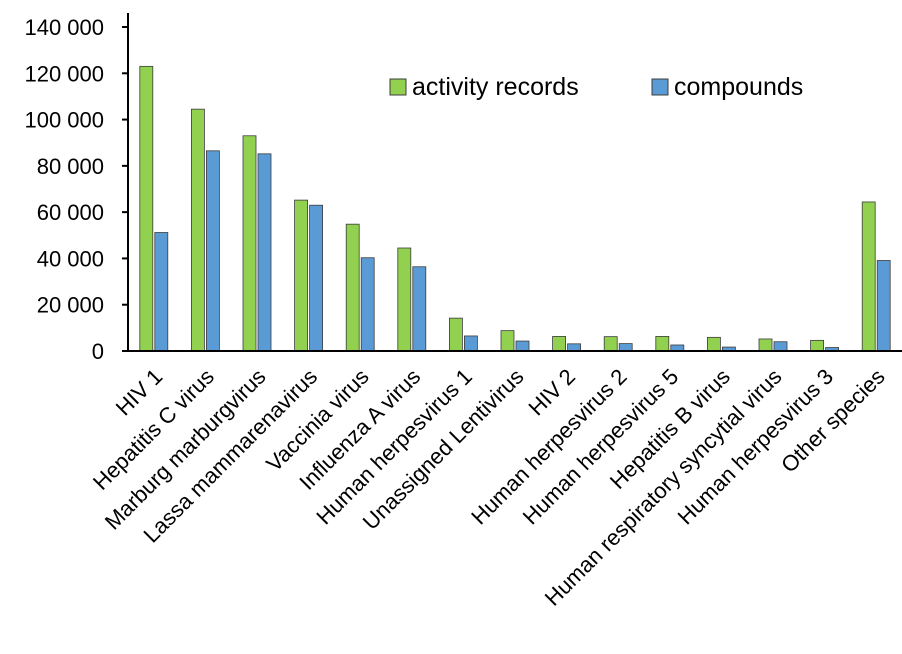 The height and width of the screenshot is (654, 902). What do you see at coordinates (70, 212) in the screenshot?
I see `y-tick-label: 60 000` at bounding box center [70, 212].